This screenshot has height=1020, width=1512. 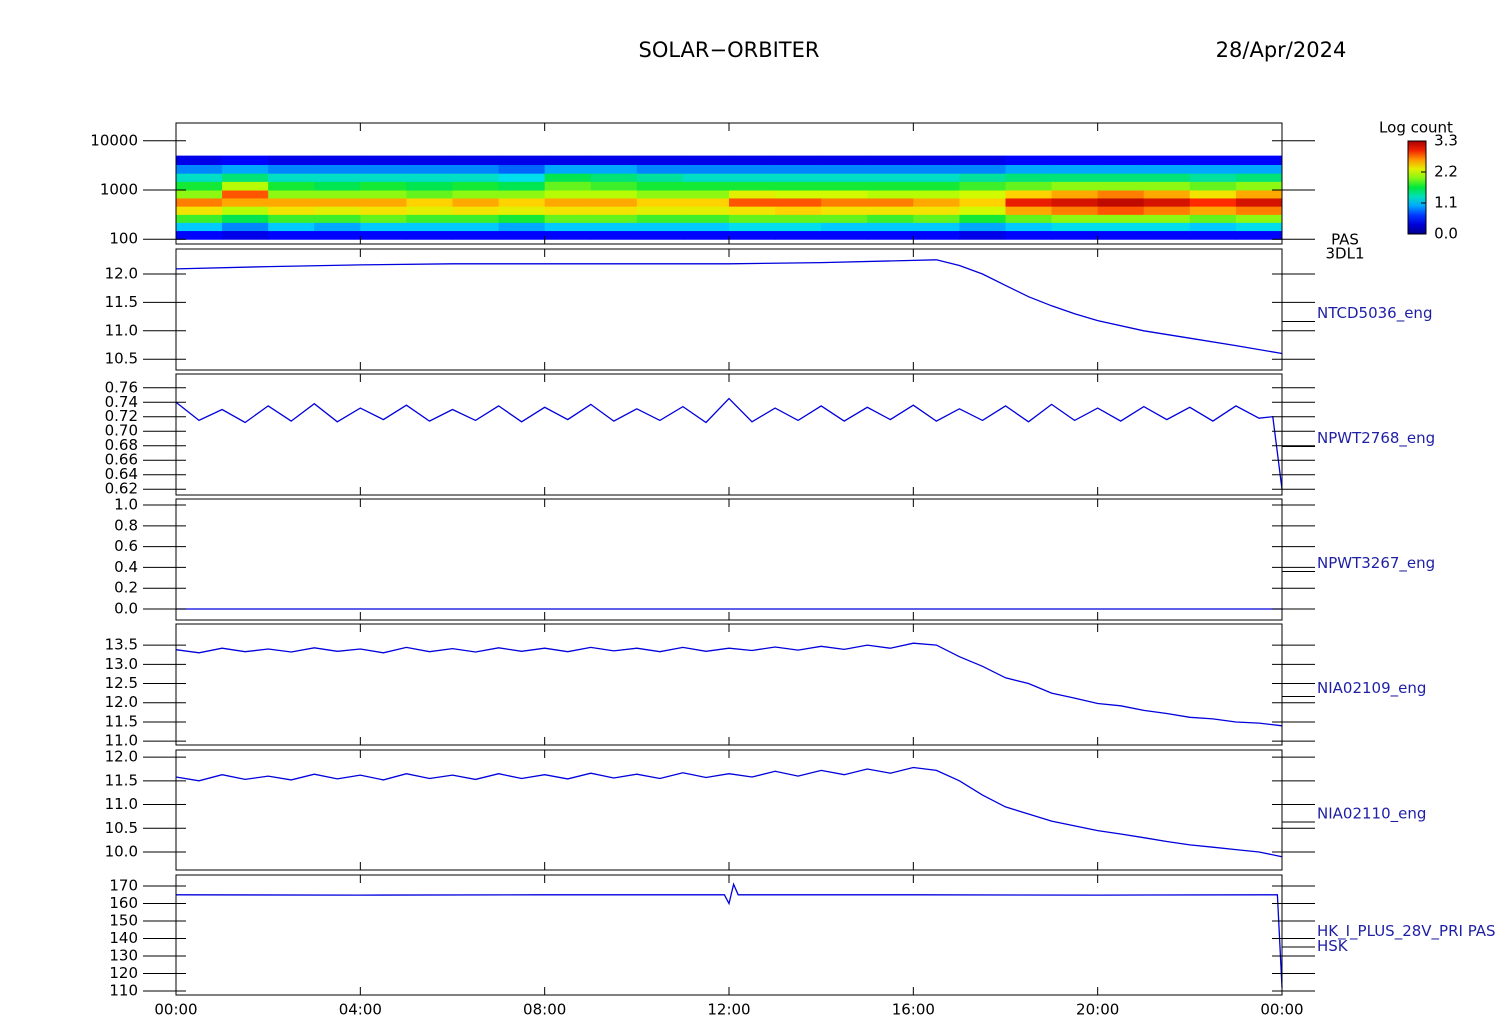 What do you see at coordinates (1446, 203) in the screenshot?
I see `colorbar-tick-label: 1.1` at bounding box center [1446, 203].